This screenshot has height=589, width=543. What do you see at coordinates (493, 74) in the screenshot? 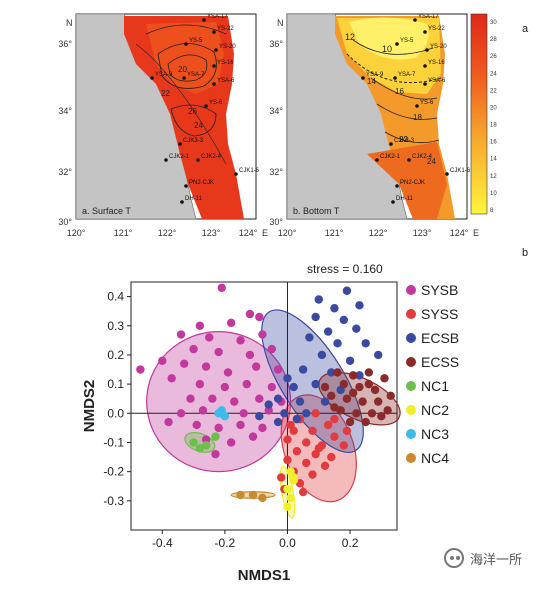
I see `colorbar-tick-label: 24` at bounding box center [493, 74].